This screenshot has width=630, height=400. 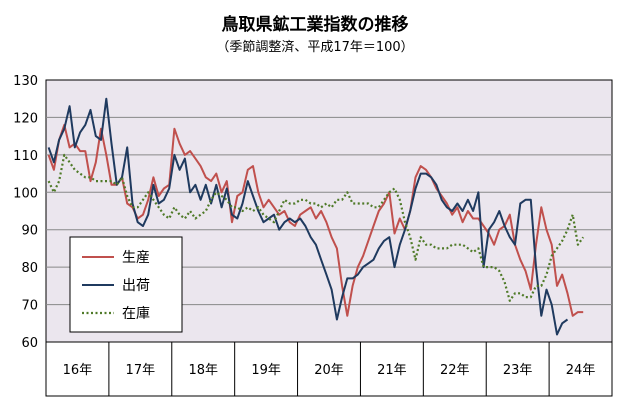 I want to click on chart-subtitle: （季節調整済、平成17年＝100）, so click(x=315, y=47).